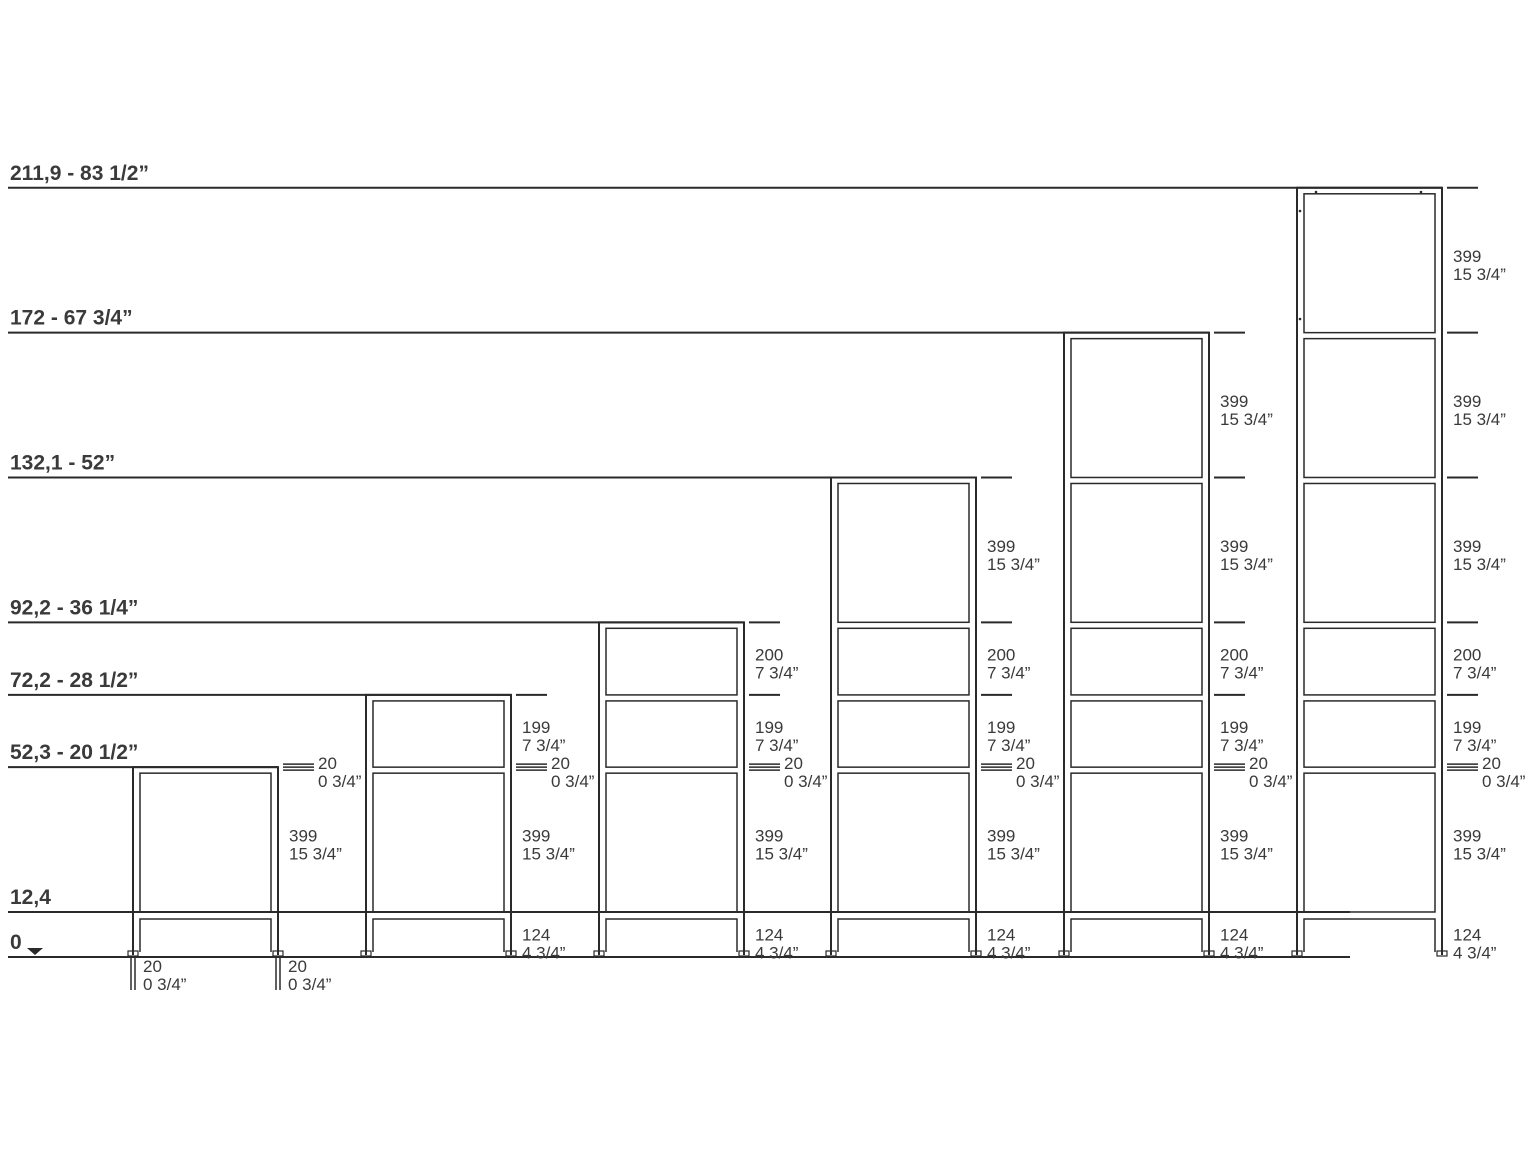  Describe the element at coordinates (74, 680) in the screenshot. I see `level-label: 72,2 - 28 1/2”` at that location.